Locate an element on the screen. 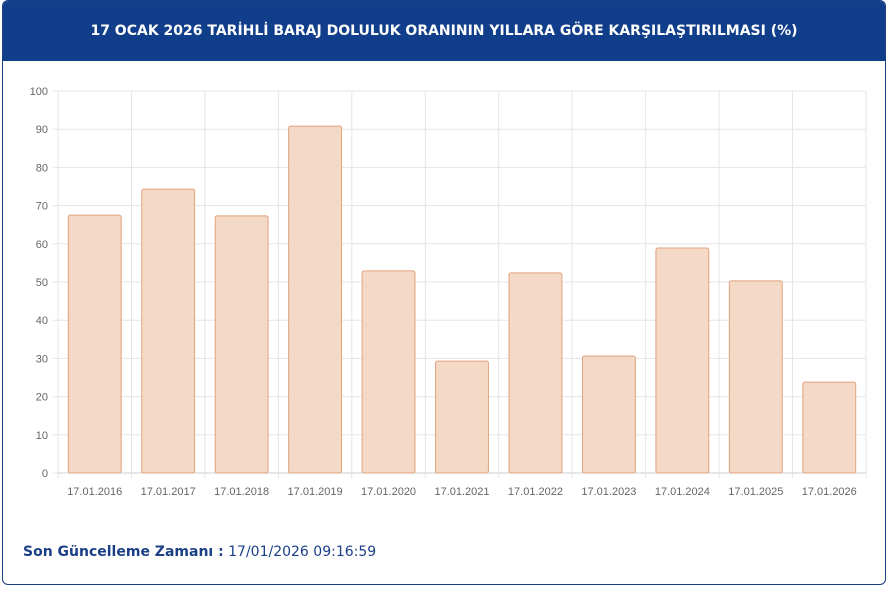  x-tick-label: 17.01.2016 is located at coordinates (94, 492).